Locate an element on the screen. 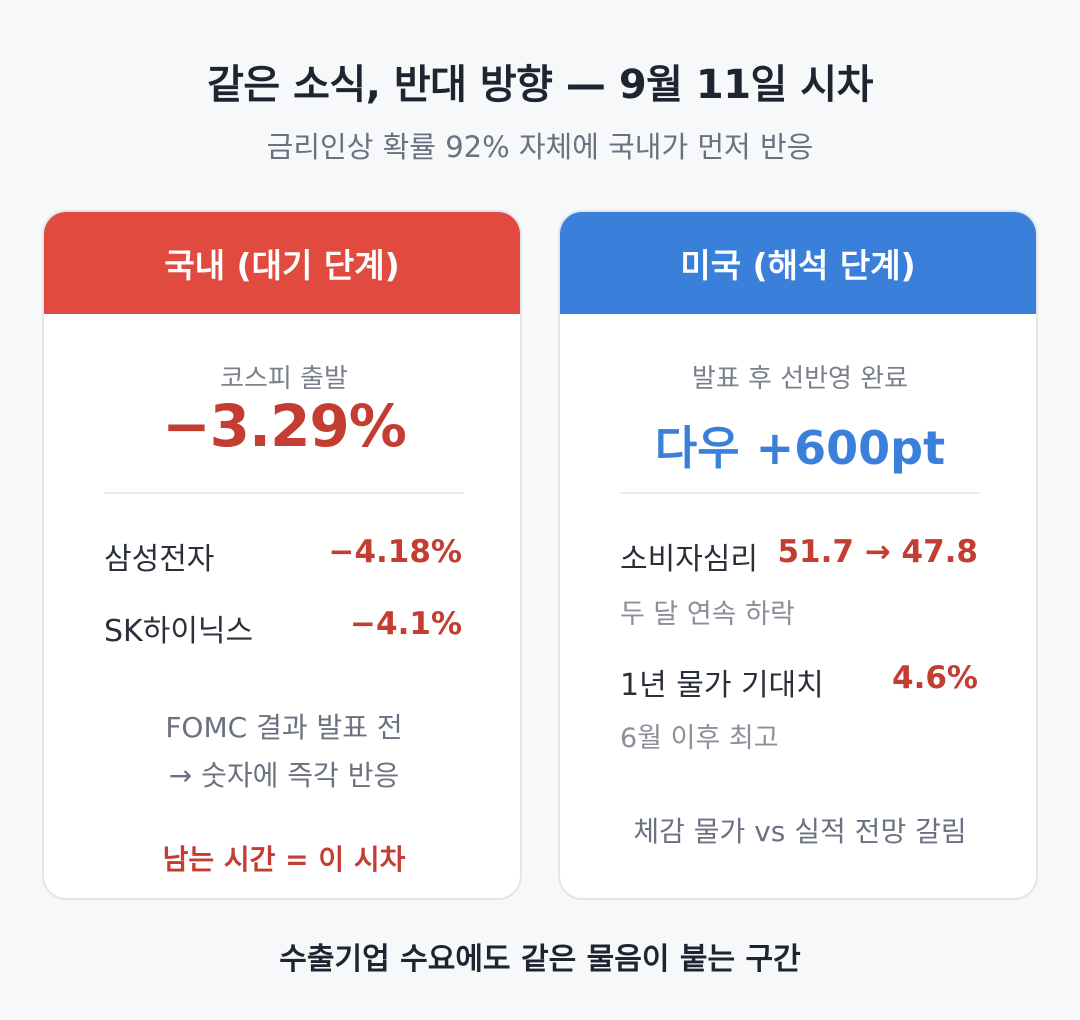  skhynix-value: −4.1% is located at coordinates (406, 624).